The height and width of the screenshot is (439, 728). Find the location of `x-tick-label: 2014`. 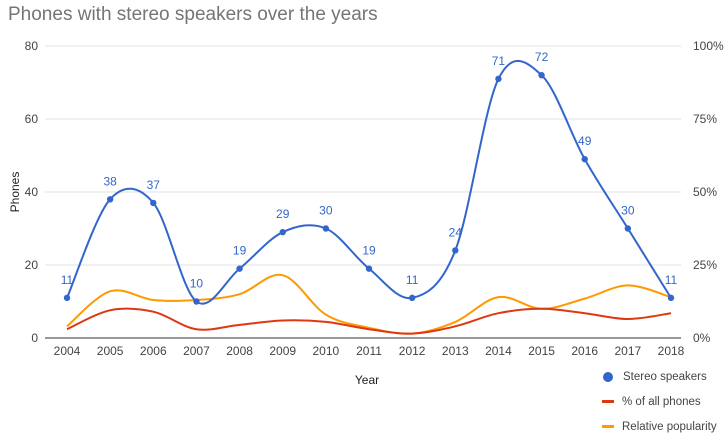

x-tick-label: 2014 is located at coordinates (498, 351).